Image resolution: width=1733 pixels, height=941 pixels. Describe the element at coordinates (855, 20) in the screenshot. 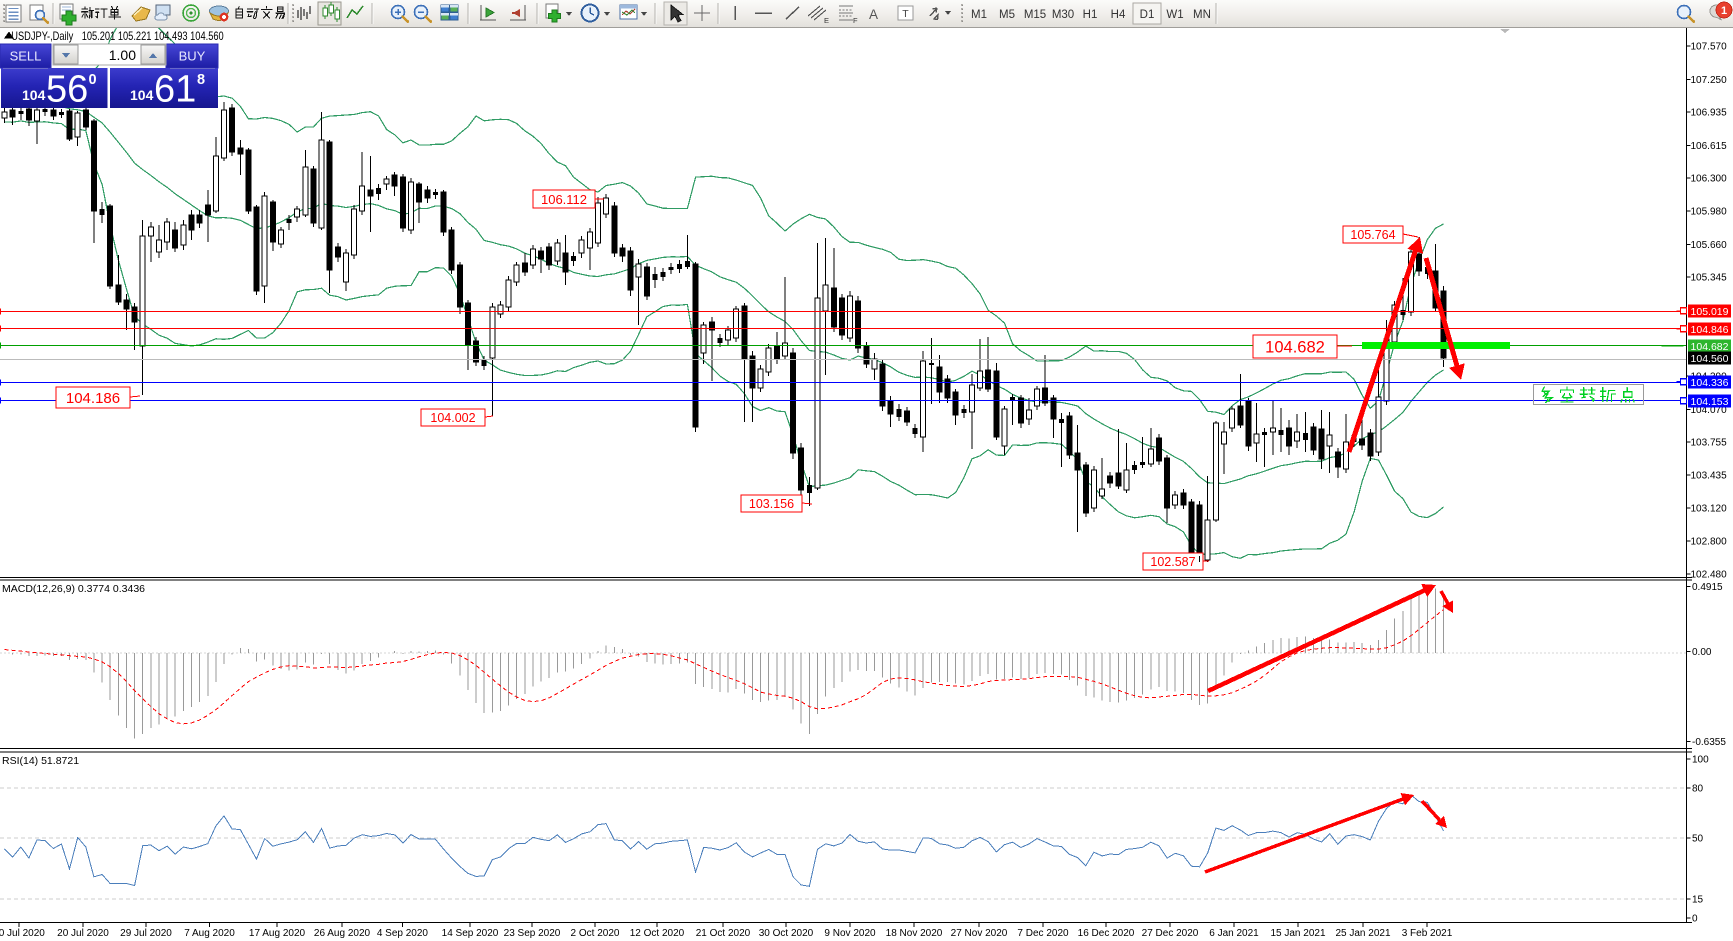

I see `svg-text: F` at that location.